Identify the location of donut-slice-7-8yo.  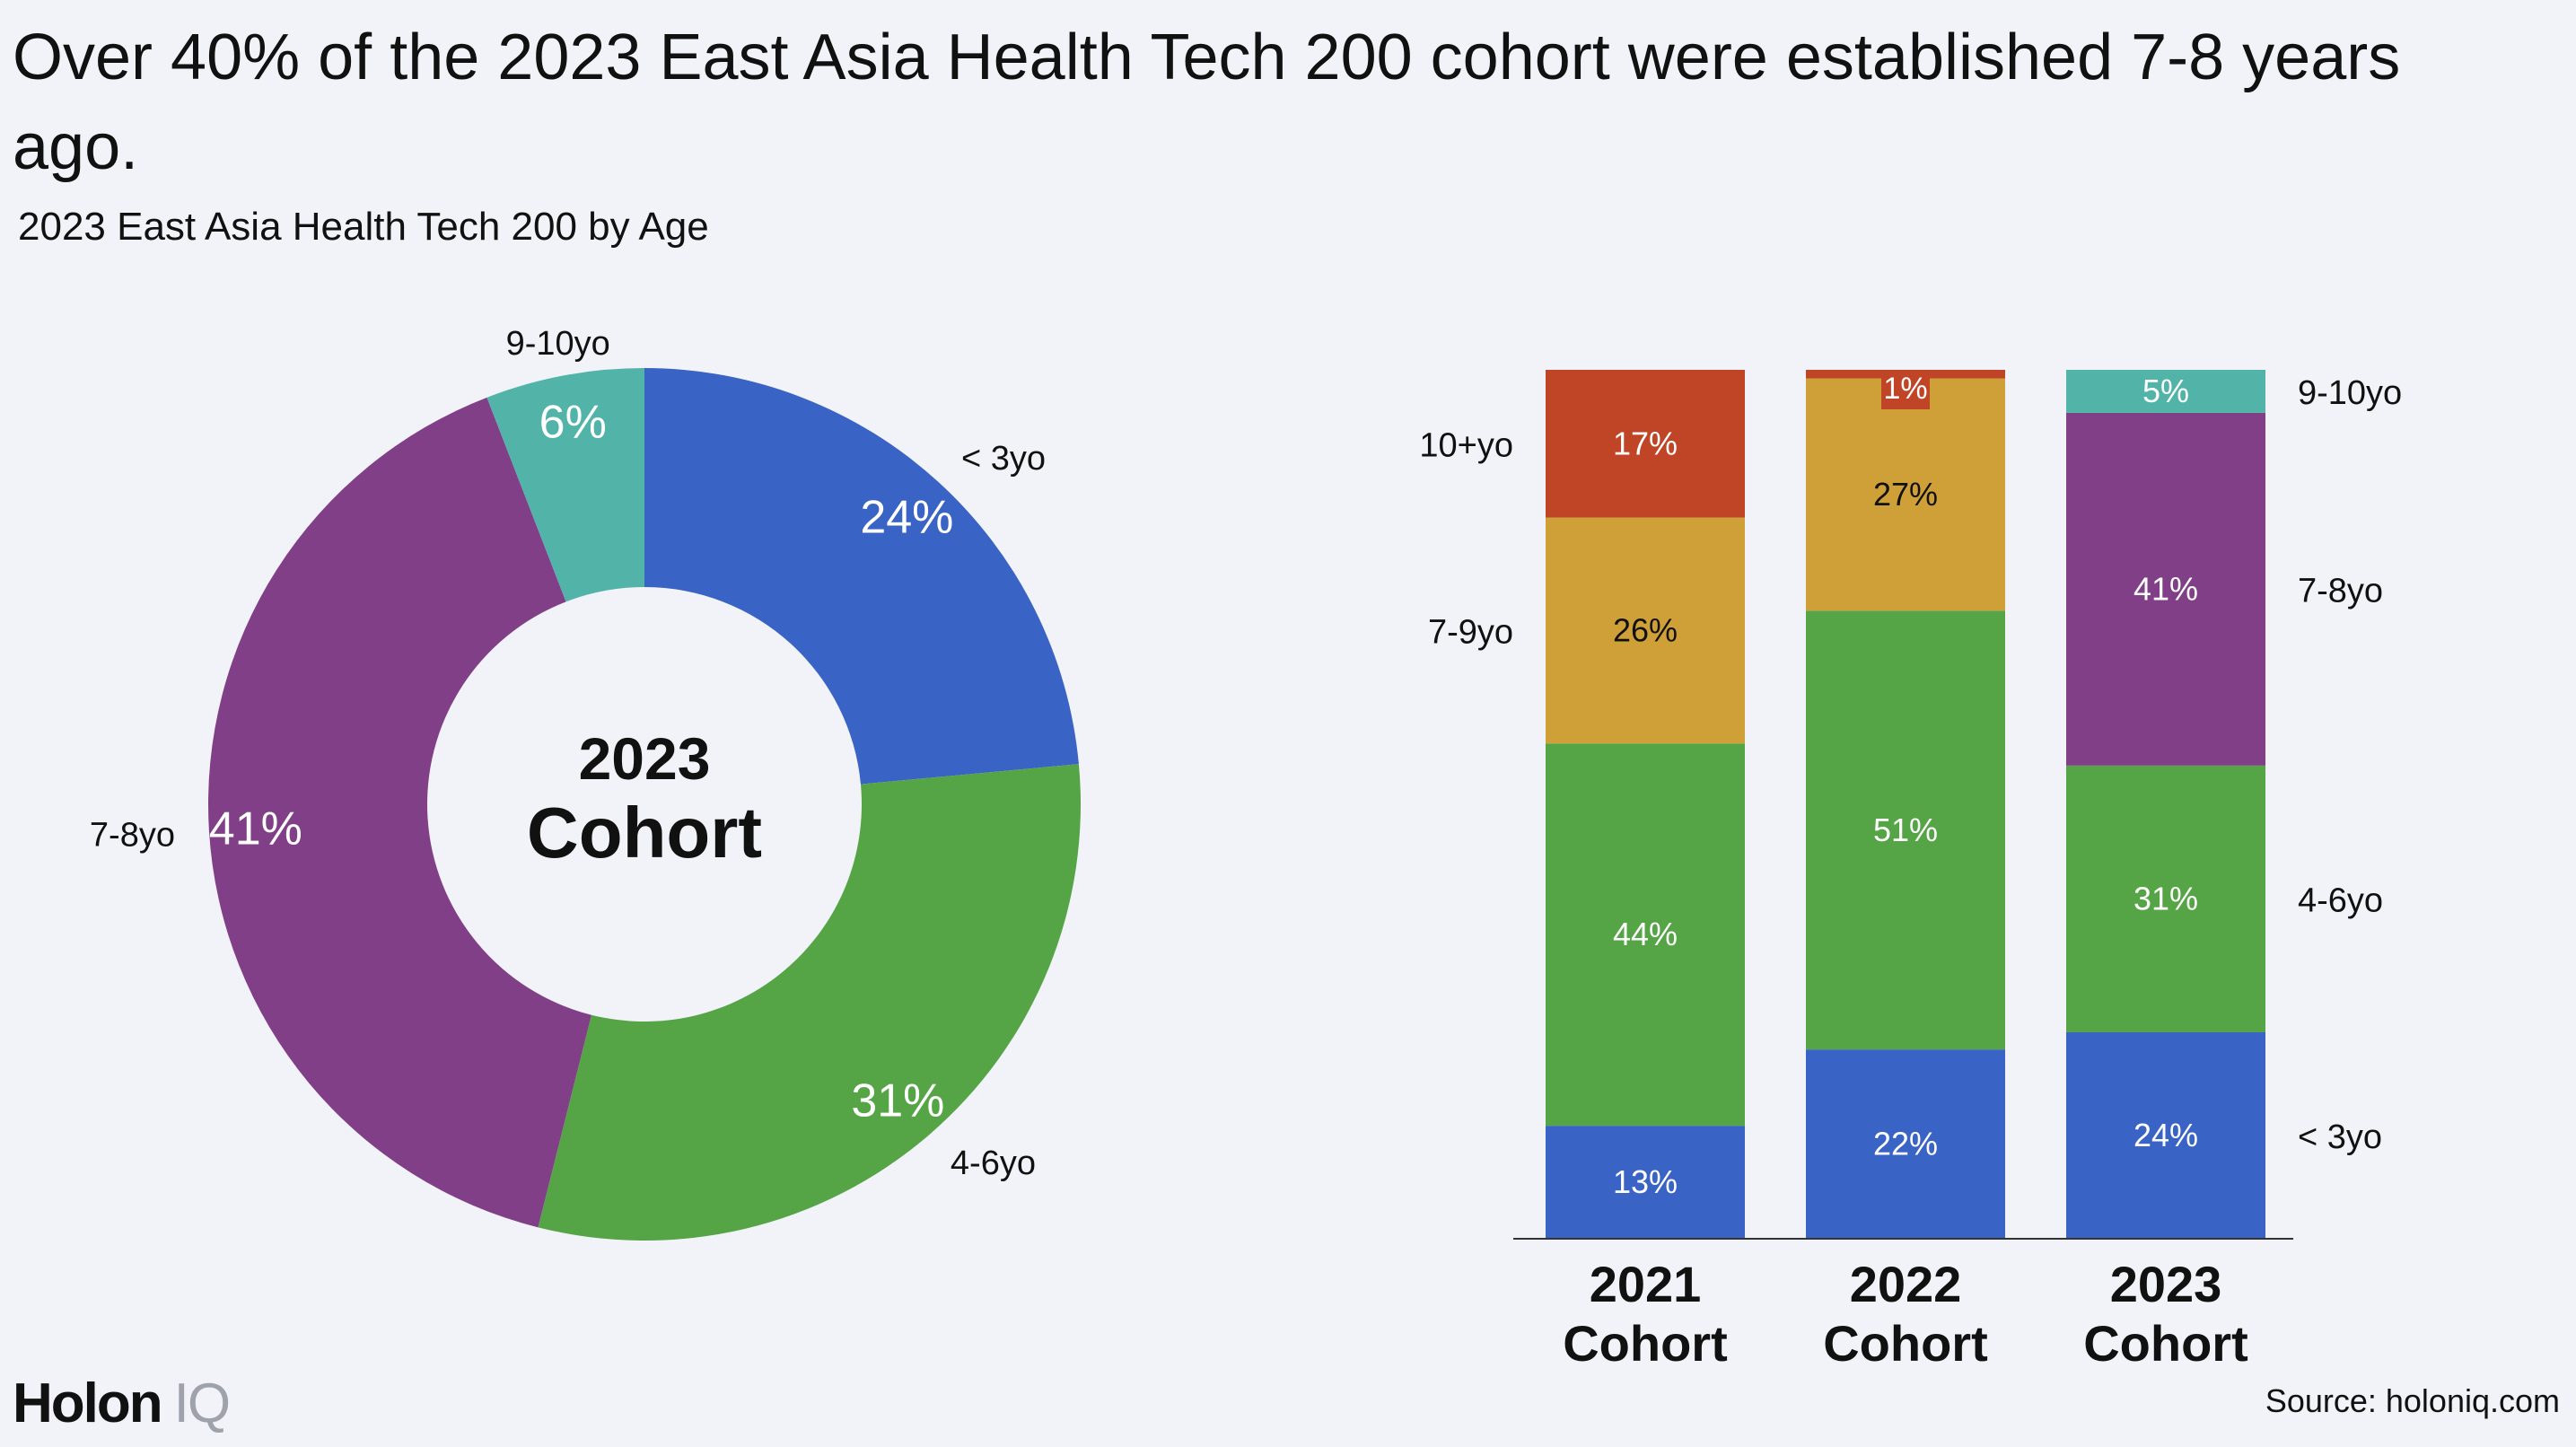
(399, 812).